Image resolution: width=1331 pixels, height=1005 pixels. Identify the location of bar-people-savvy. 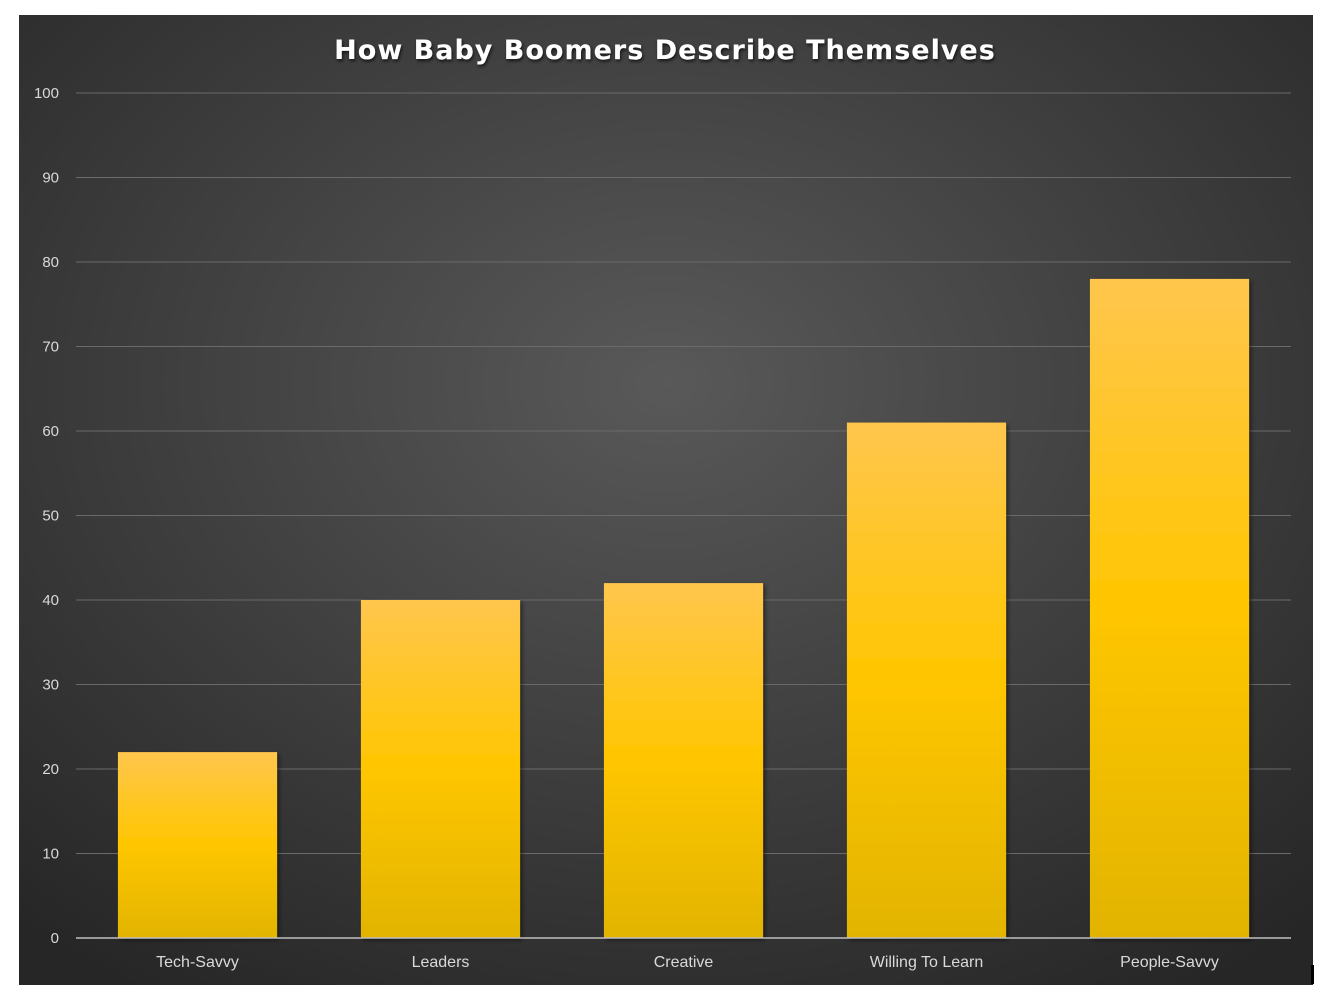
(1169, 608).